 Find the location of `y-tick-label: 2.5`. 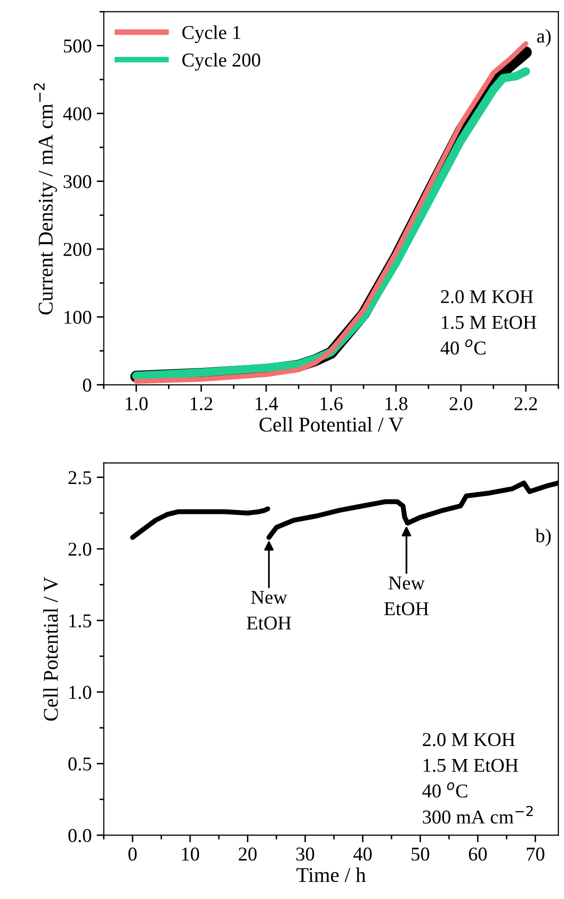

y-tick-label: 2.5 is located at coordinates (80, 477).